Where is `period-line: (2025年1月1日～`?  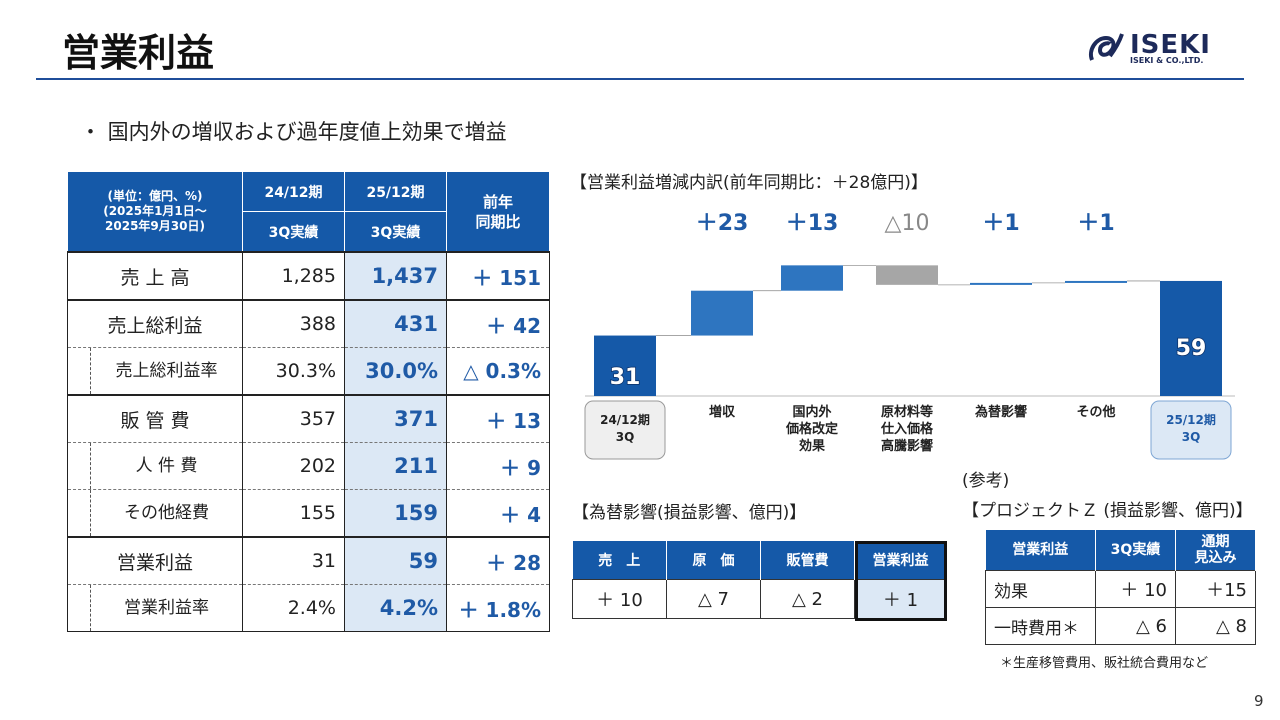 period-line: (2025年1月1日～ is located at coordinates (155, 211).